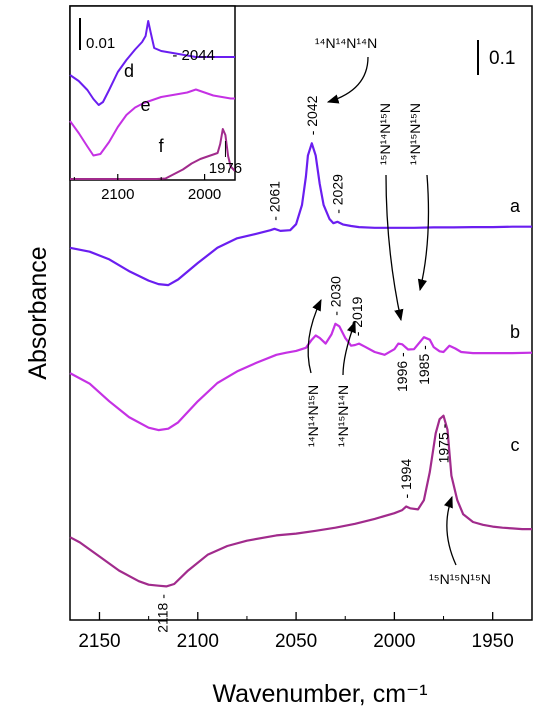  Describe the element at coordinates (225, 168) in the screenshot. I see `inset-peak-label-1976: 1976` at that location.